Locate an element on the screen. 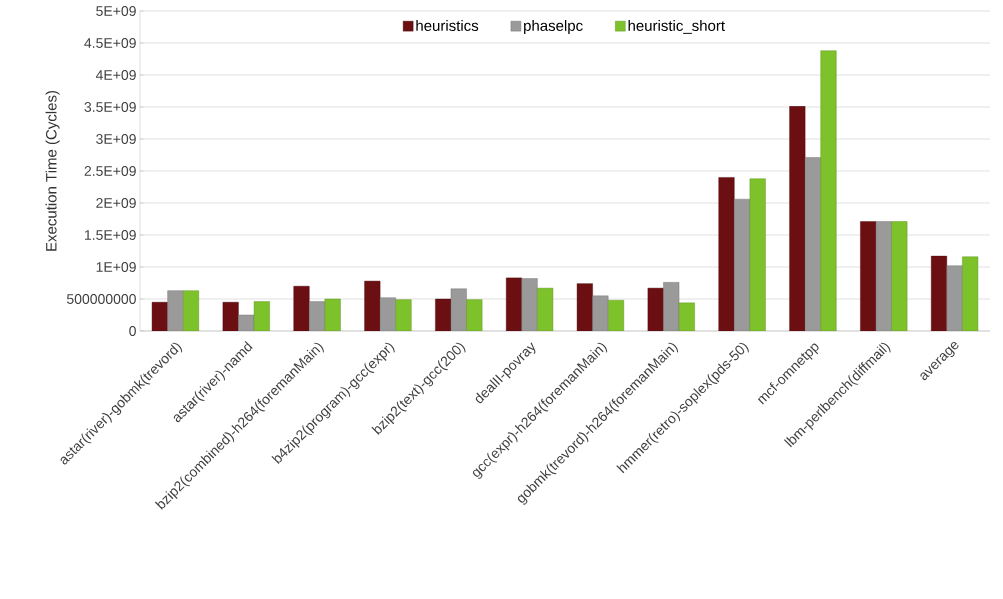 This screenshot has width=1003, height=599. legend-label: phaselpc is located at coordinates (553, 26).